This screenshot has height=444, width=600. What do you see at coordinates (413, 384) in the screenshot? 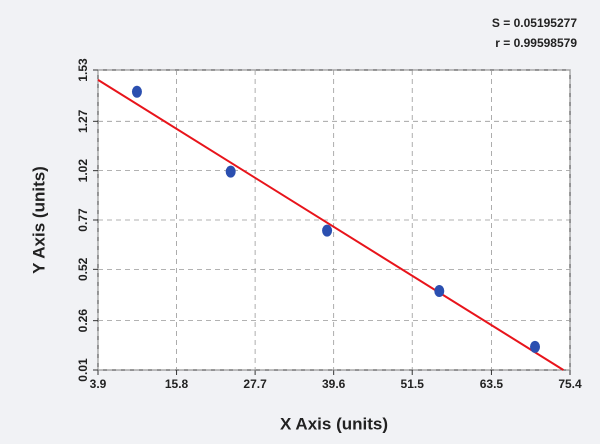
I see `x-tick-label: 51.5` at bounding box center [413, 384].